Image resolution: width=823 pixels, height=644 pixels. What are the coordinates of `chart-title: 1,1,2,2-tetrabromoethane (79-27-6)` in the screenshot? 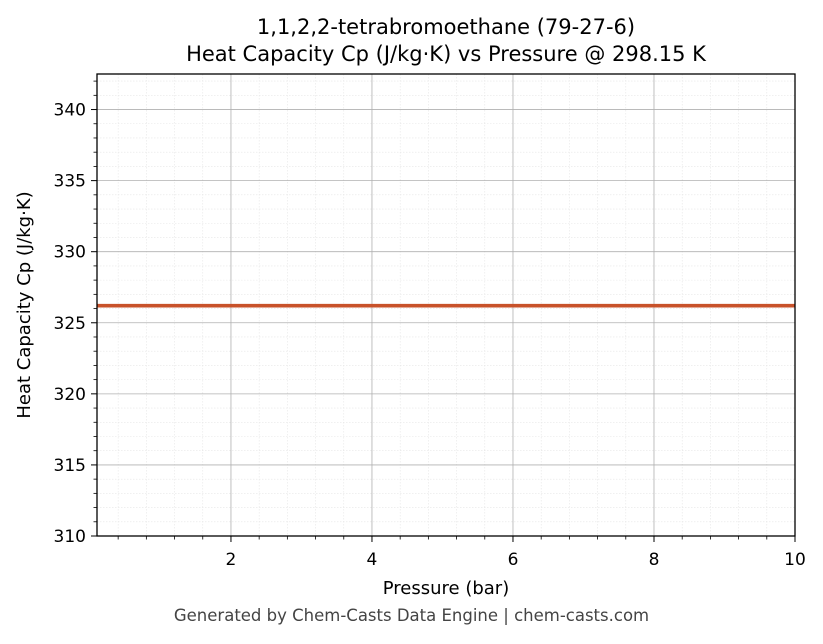 It's located at (446, 27).